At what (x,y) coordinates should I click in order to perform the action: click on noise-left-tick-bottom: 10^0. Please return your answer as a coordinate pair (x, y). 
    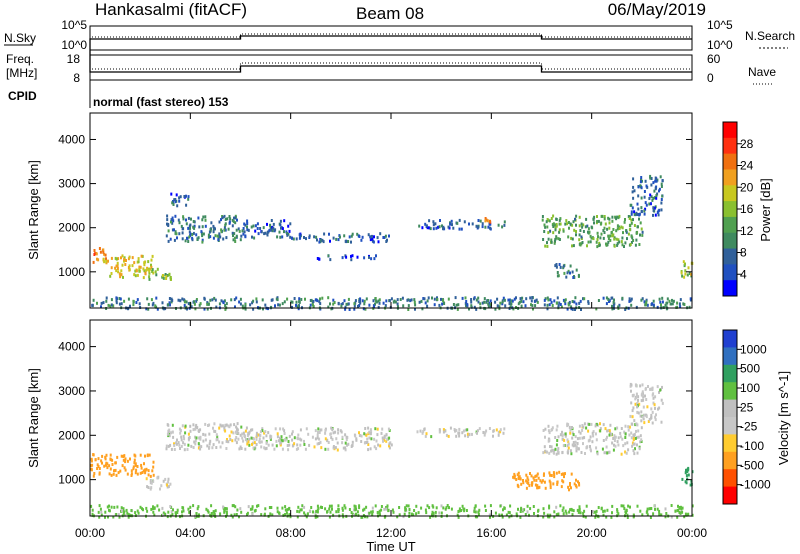
    Looking at the image, I should click on (74, 45).